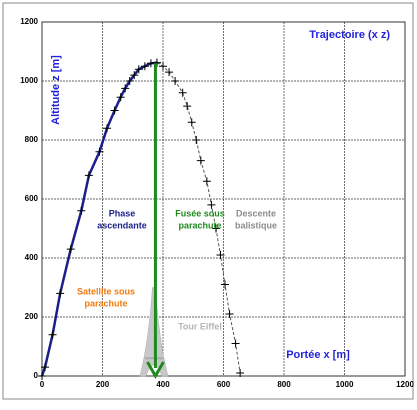 This screenshot has height=410, width=417. I want to click on y-tick-label: 1000, so click(29, 80).